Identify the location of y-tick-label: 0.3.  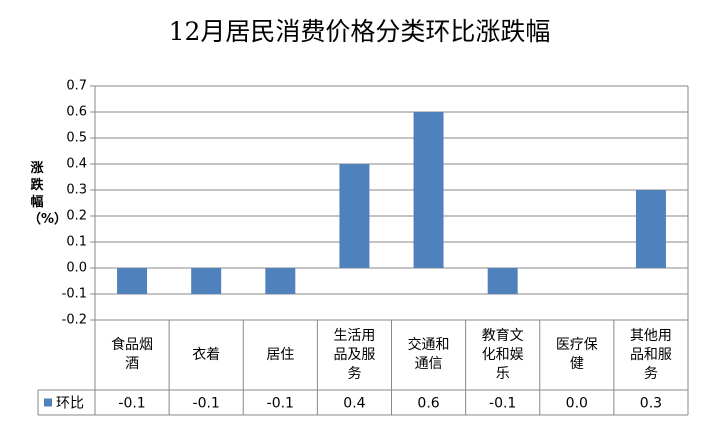
(76, 190).